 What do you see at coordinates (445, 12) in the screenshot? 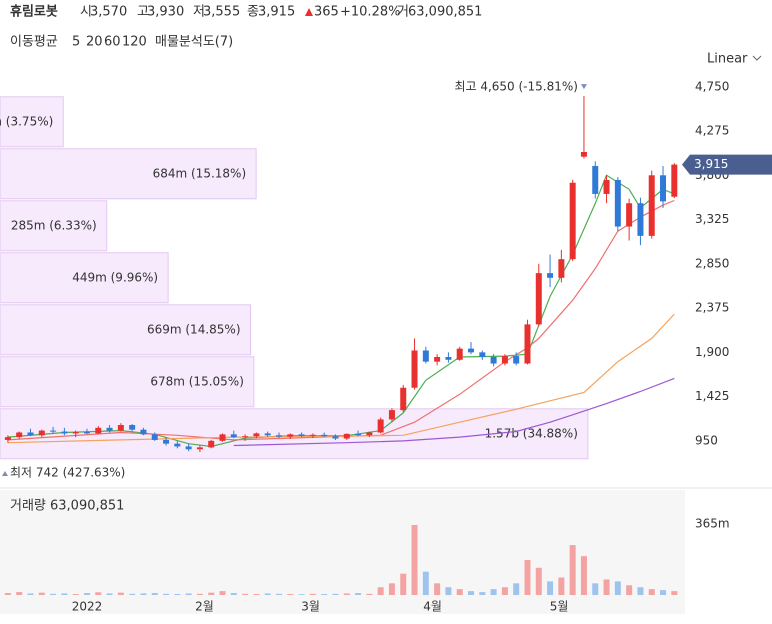
I see `volume-value: 63,090,851` at bounding box center [445, 12].